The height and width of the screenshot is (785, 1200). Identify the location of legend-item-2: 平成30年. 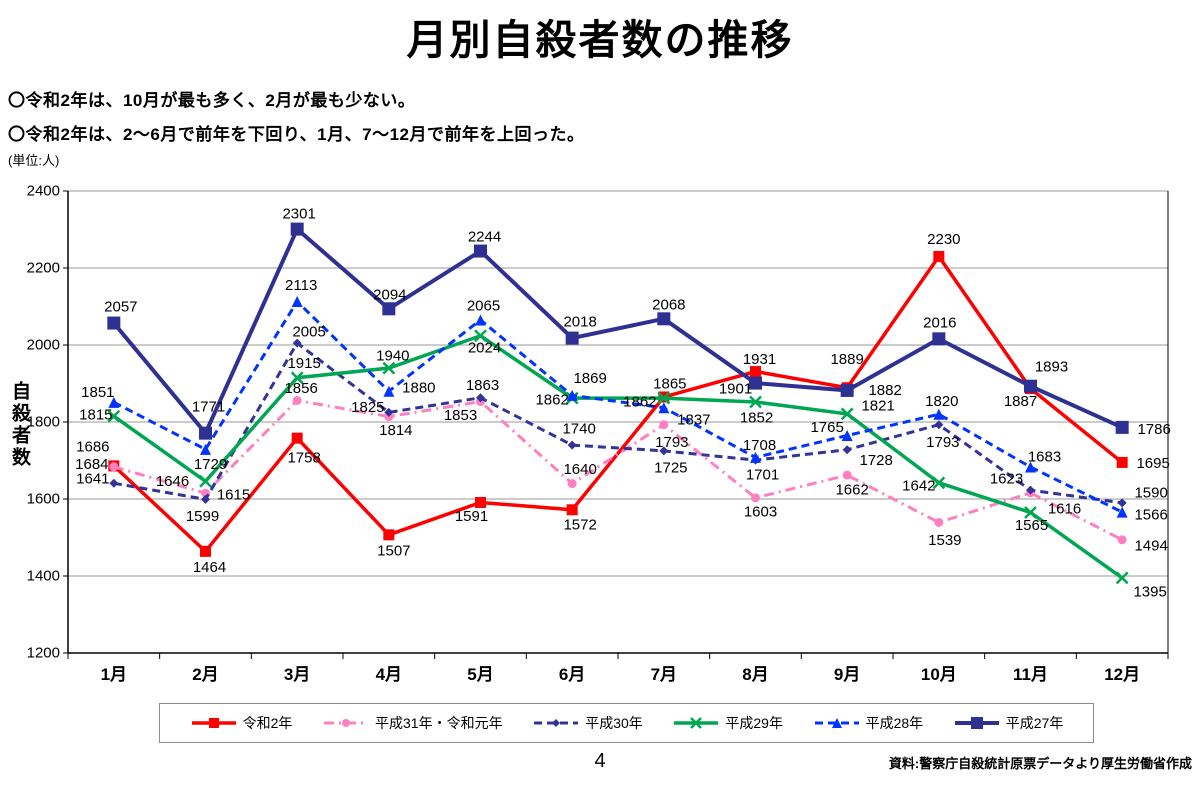
(587, 723).